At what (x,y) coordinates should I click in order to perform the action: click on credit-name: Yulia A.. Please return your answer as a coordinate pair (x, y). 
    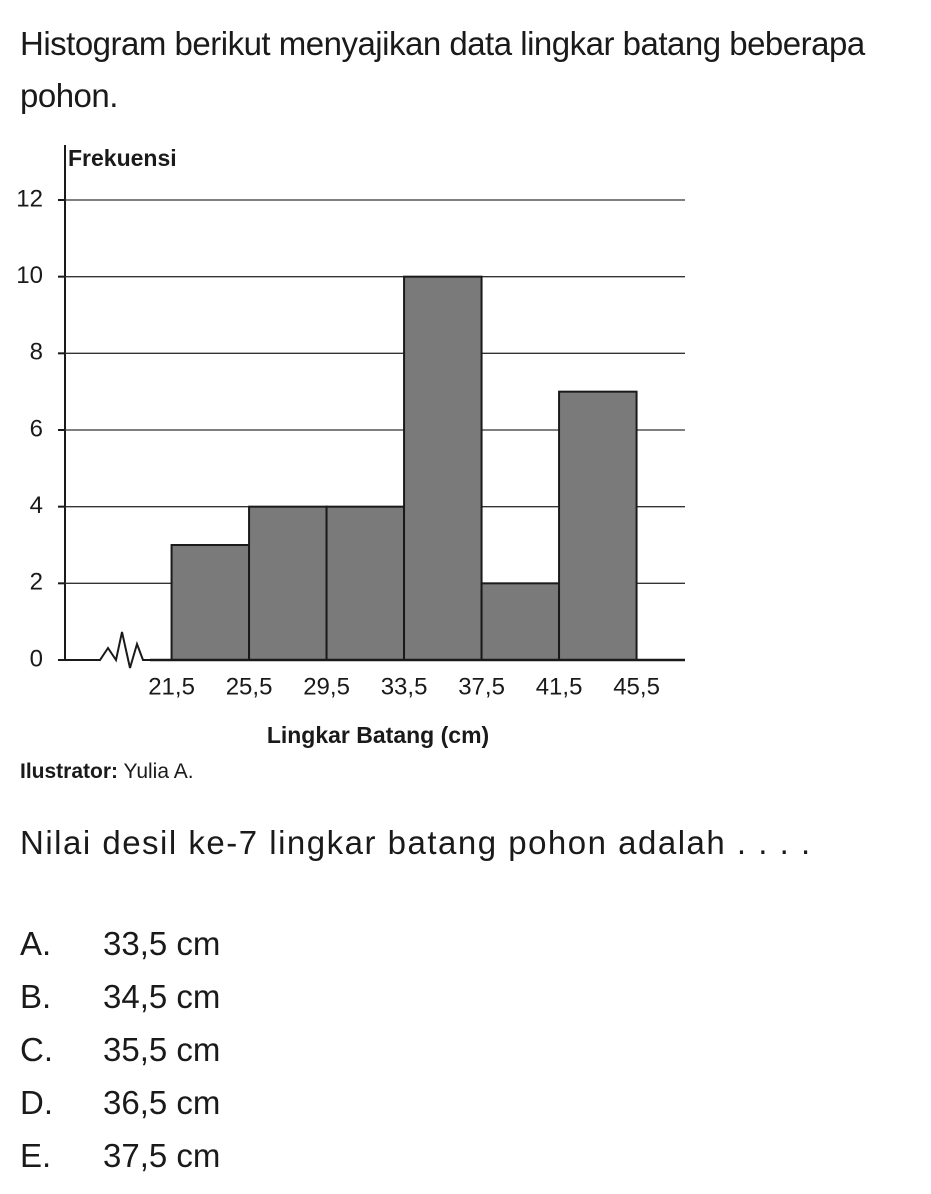
    Looking at the image, I should click on (158, 771).